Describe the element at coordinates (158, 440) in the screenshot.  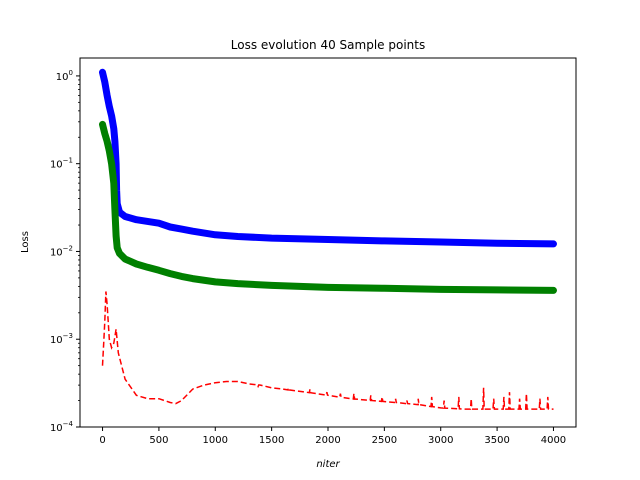
I see `x-tick-label: 500` at that location.